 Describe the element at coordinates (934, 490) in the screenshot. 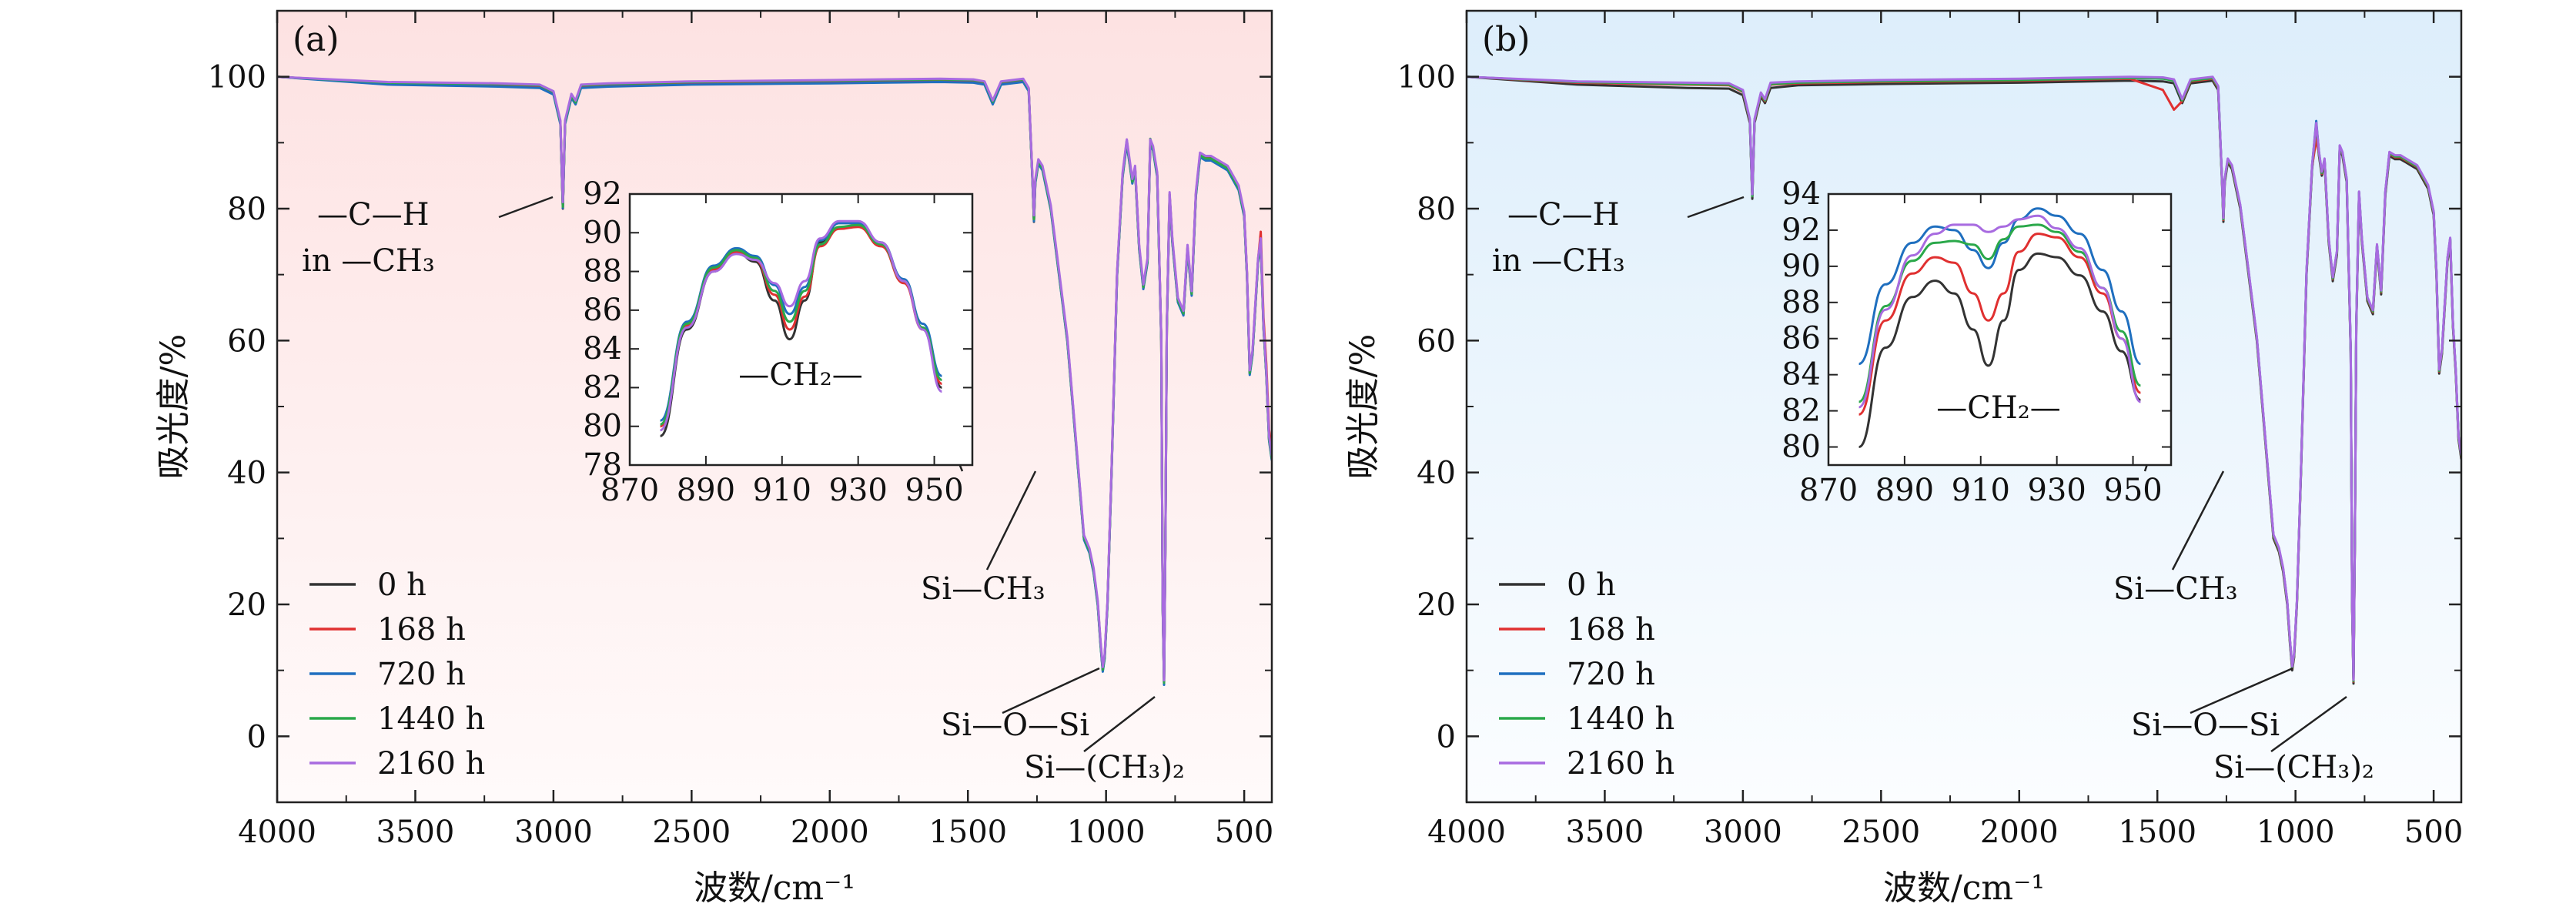

I see `inset-x-tick-label: 950` at that location.